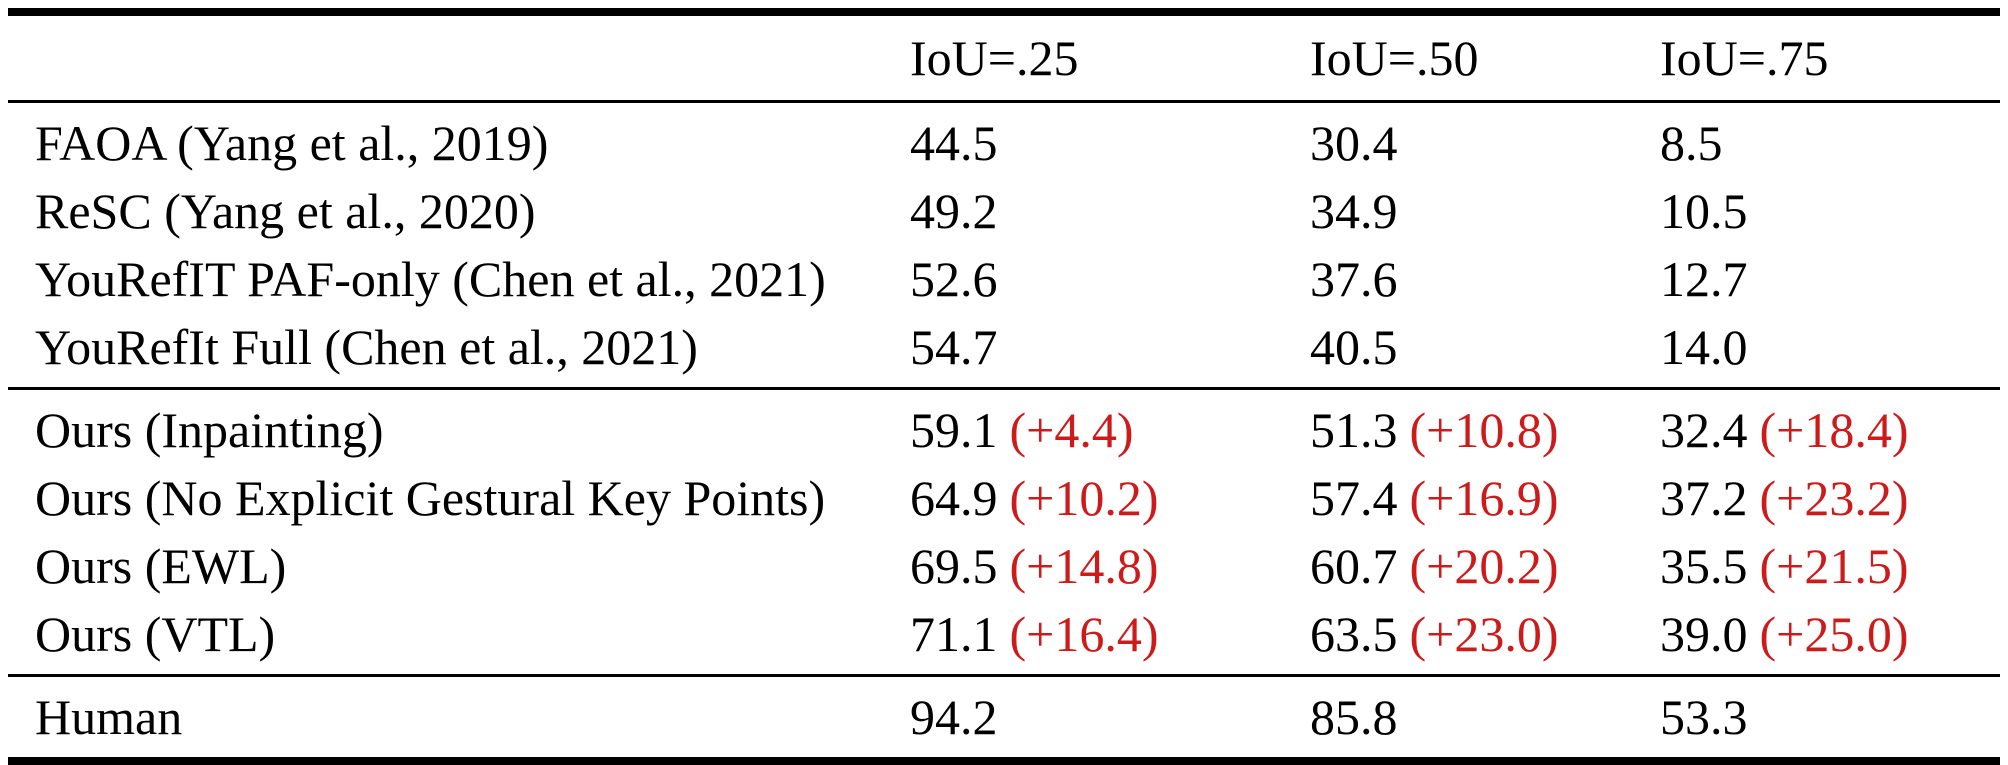 This screenshot has height=765, width=2008. What do you see at coordinates (1354, 143) in the screenshot?
I see `score-iou50: 30.4` at bounding box center [1354, 143].